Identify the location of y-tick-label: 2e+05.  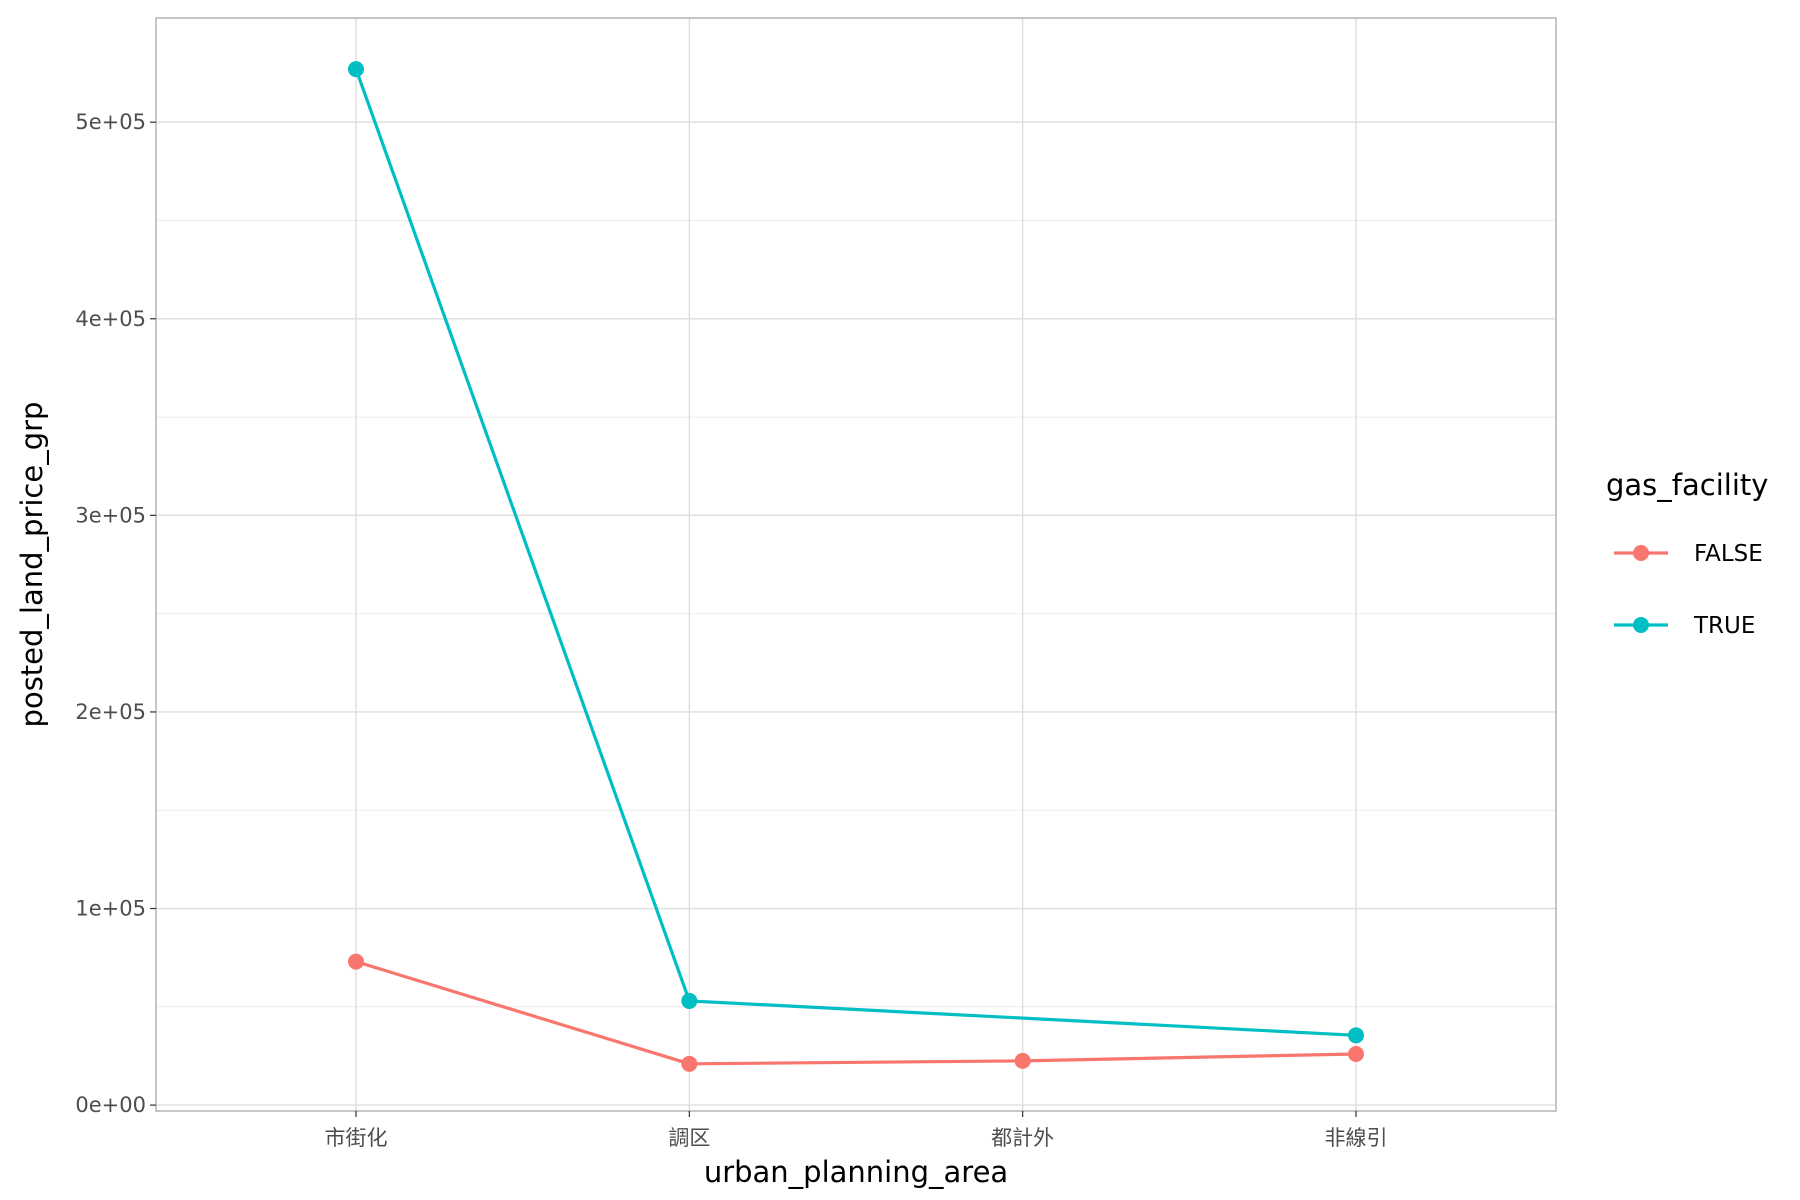
(110, 712).